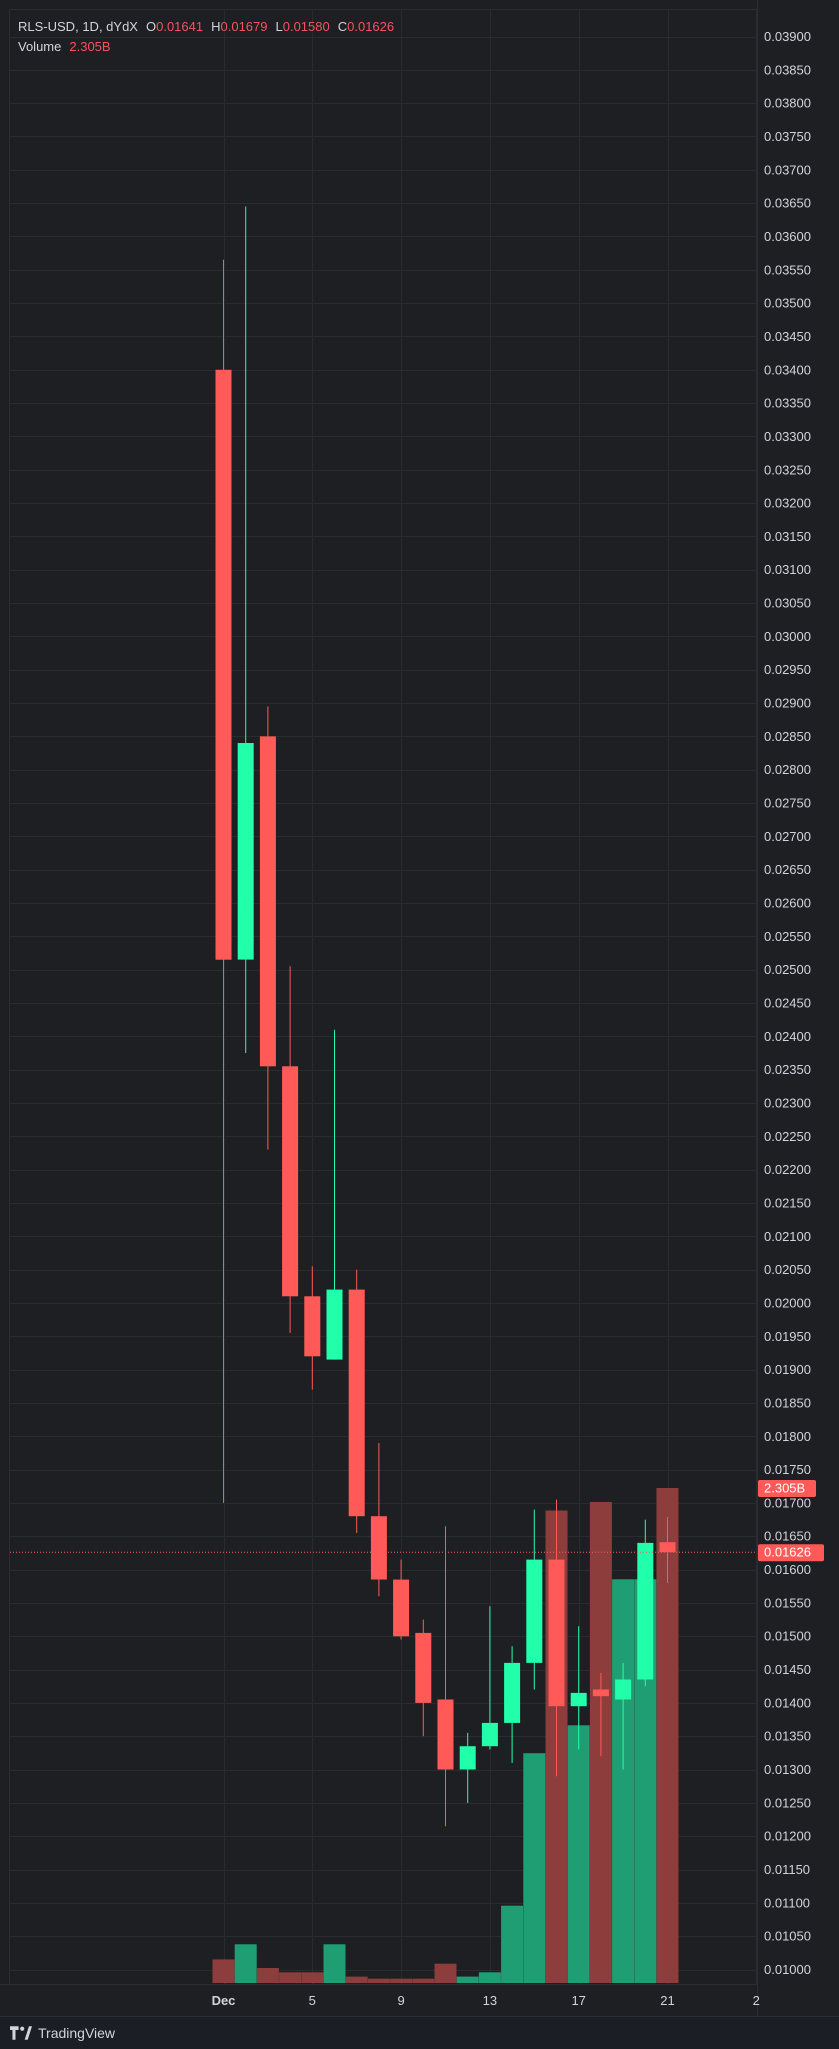 The width and height of the screenshot is (839, 2049). I want to click on price-tick-label: 0.03600, so click(787, 236).